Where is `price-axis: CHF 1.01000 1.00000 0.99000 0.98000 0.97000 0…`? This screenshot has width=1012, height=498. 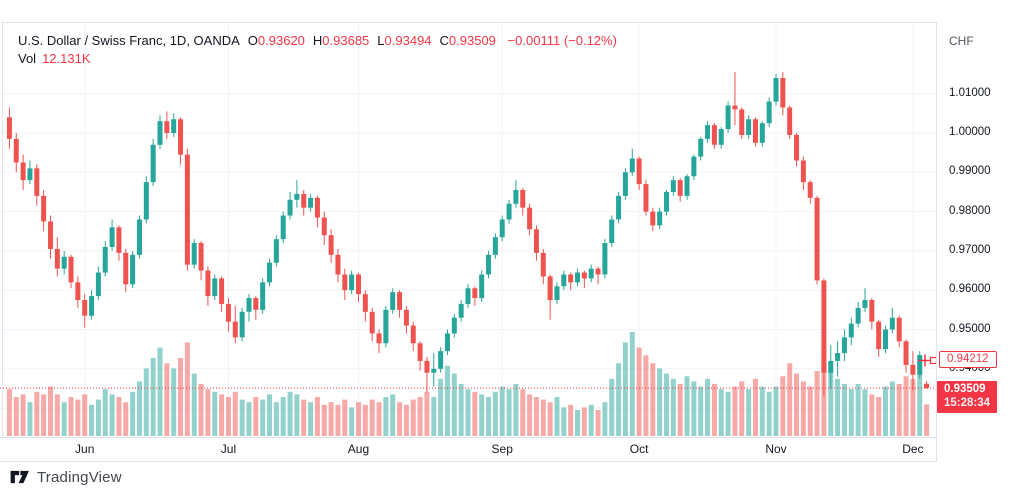 price-axis: CHF 1.01000 1.00000 0.99000 0.98000 0.97000 0… is located at coordinates (973, 242).